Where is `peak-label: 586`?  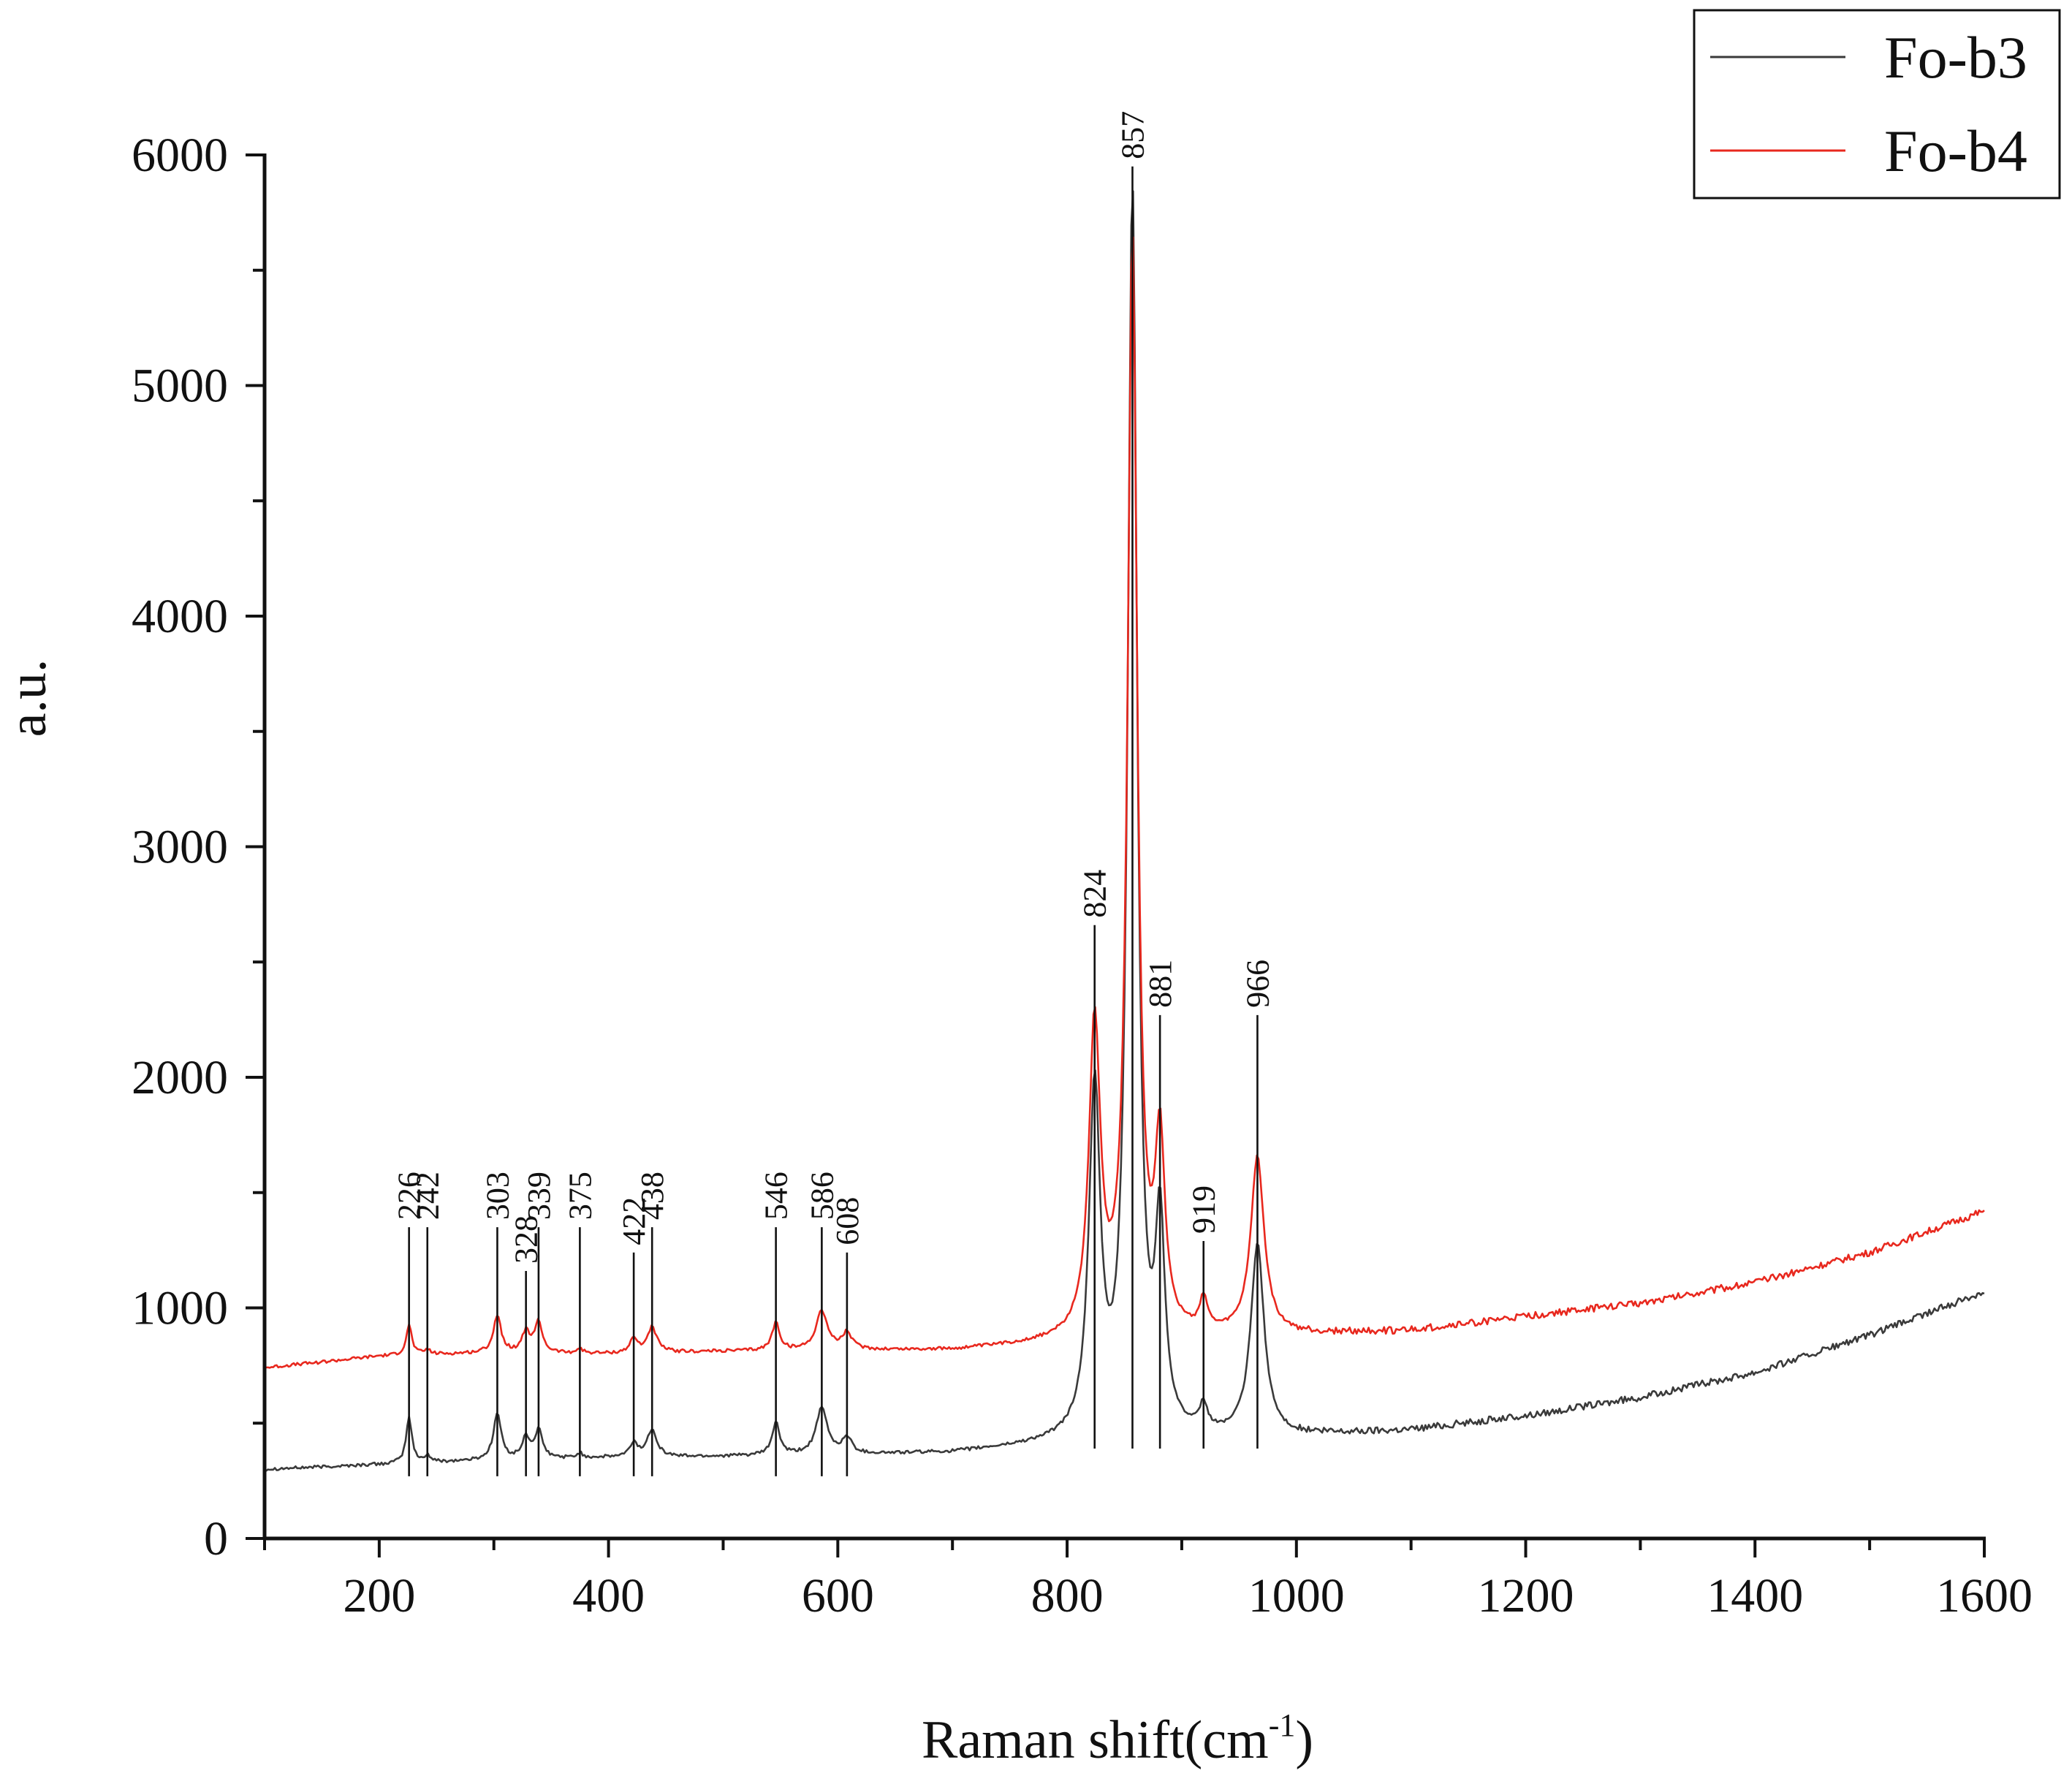
peak-label: 586 is located at coordinates (822, 1196).